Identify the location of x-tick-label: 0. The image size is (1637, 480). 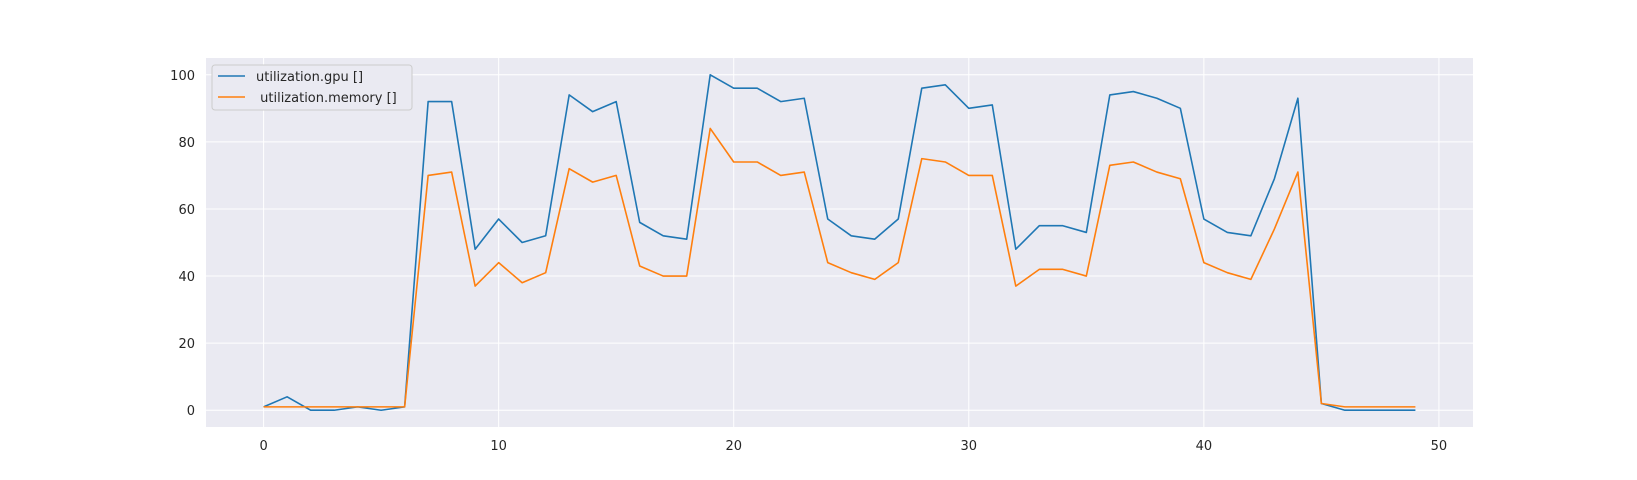
(263, 446).